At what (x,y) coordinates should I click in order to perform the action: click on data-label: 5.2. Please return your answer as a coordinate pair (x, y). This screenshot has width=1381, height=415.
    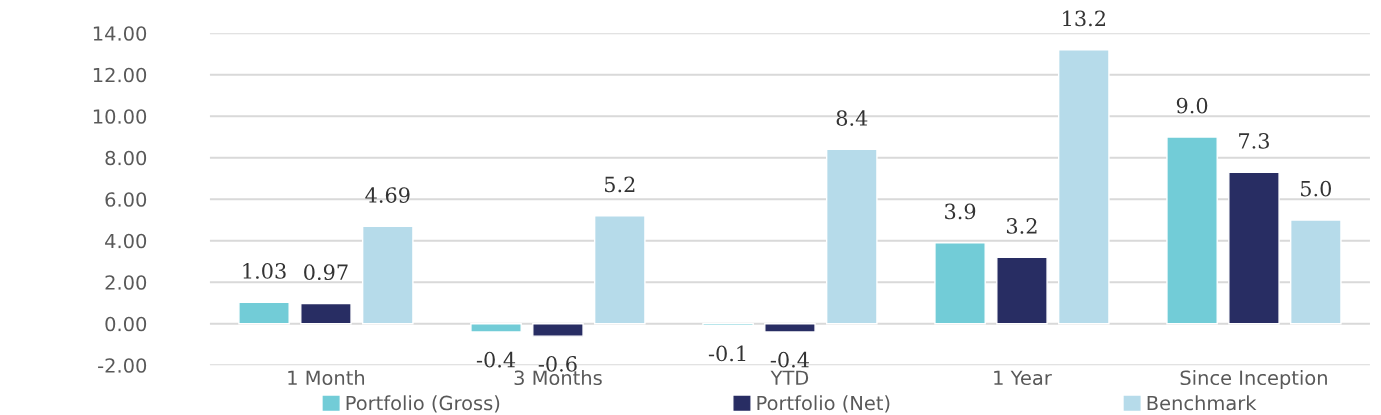
    Looking at the image, I should click on (620, 184).